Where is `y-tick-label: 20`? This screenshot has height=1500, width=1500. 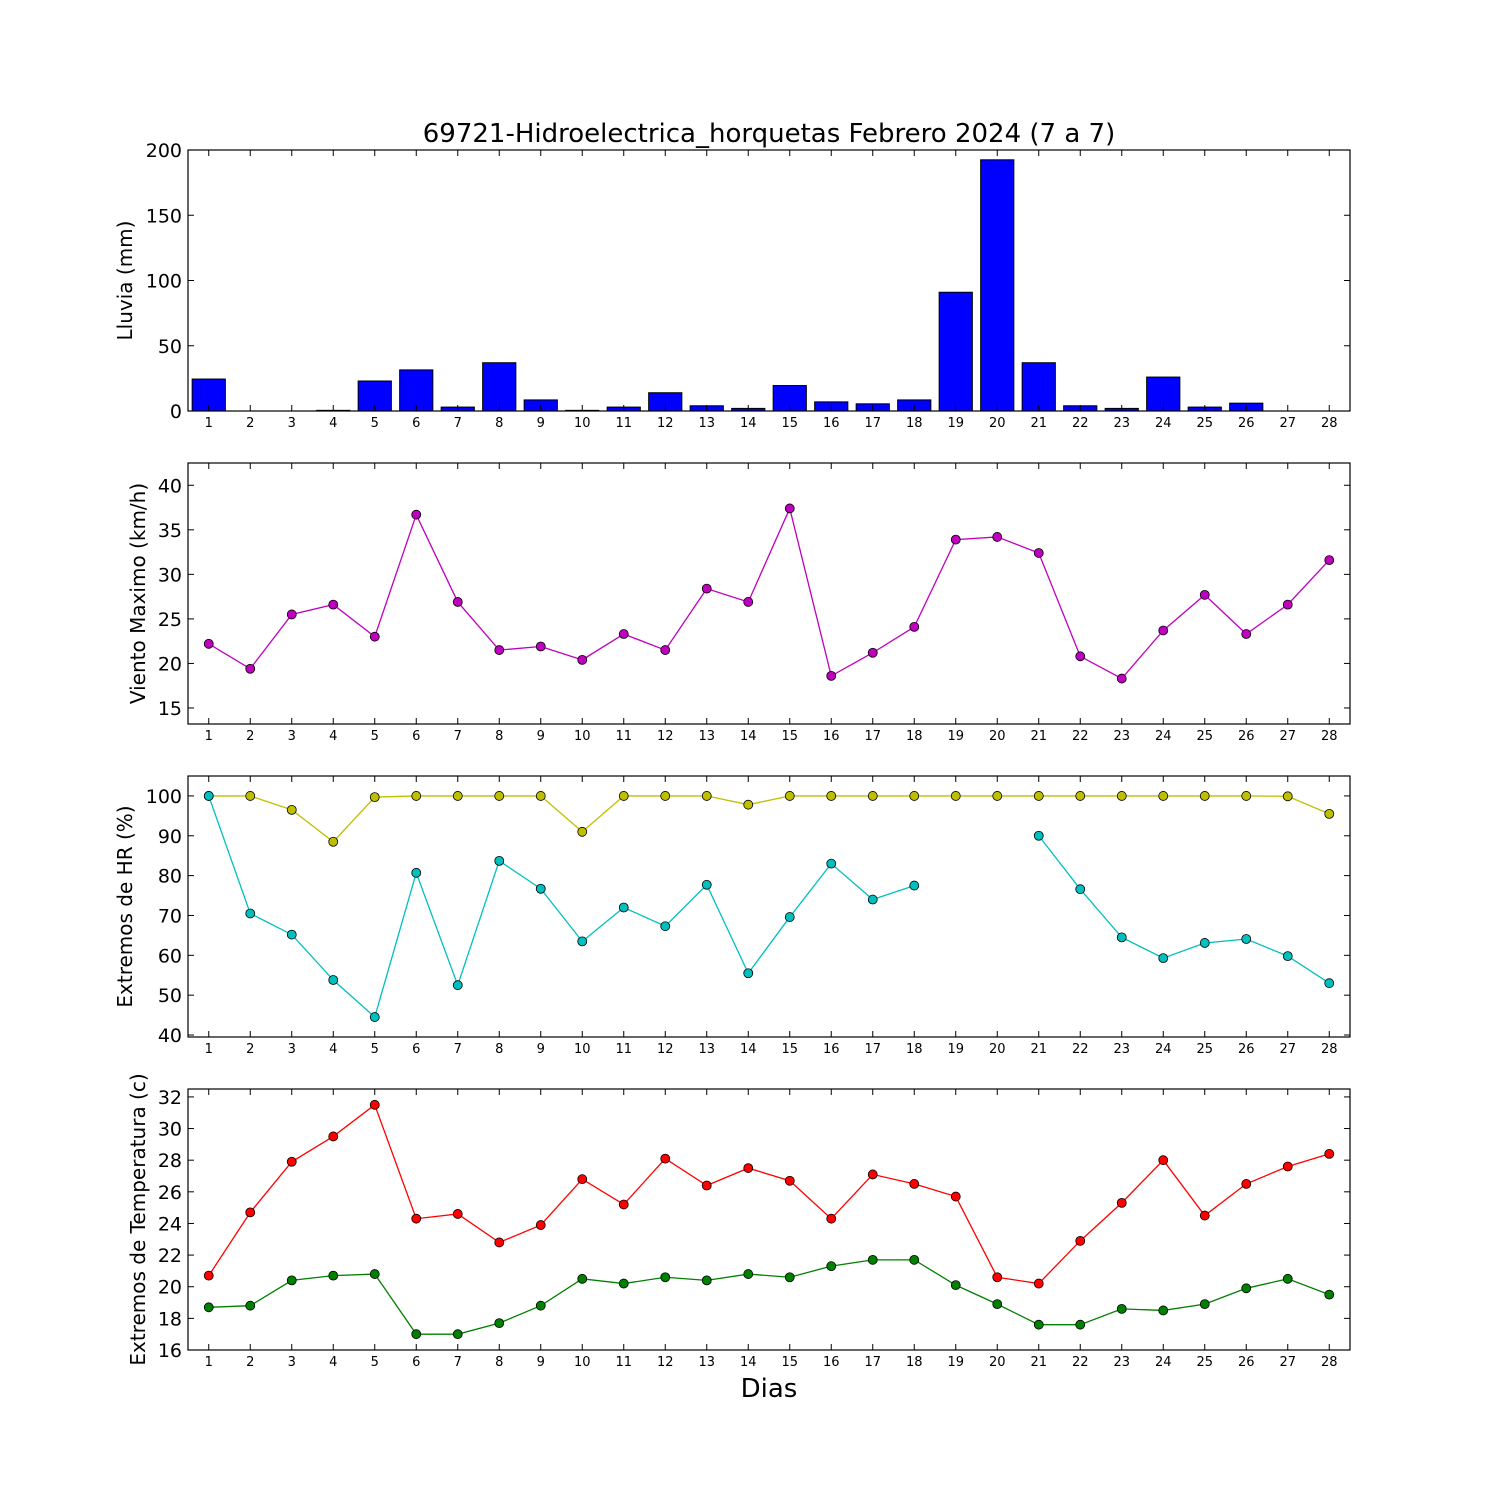 y-tick-label: 20 is located at coordinates (170, 1288).